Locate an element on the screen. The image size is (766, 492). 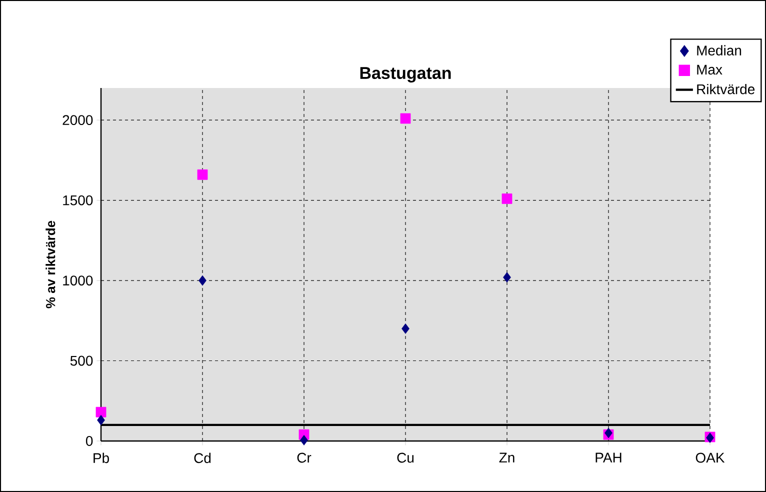
y-tick-label: 1500 is located at coordinates (78, 200).